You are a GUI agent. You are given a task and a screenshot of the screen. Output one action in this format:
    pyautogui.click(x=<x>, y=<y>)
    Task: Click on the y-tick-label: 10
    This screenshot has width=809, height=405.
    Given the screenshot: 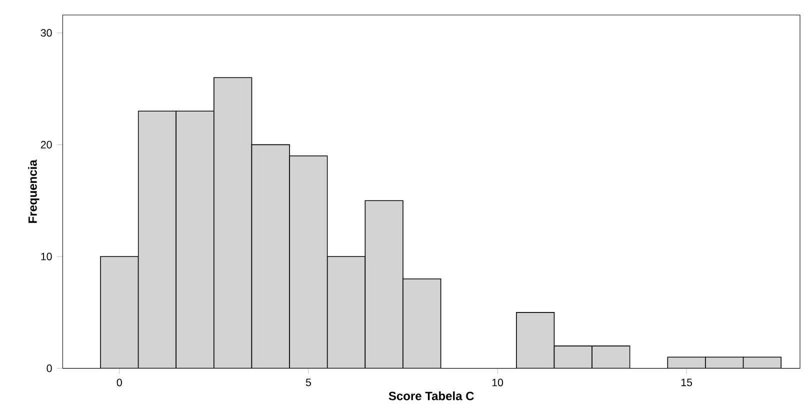 What is the action you would take?
    pyautogui.click(x=46, y=256)
    